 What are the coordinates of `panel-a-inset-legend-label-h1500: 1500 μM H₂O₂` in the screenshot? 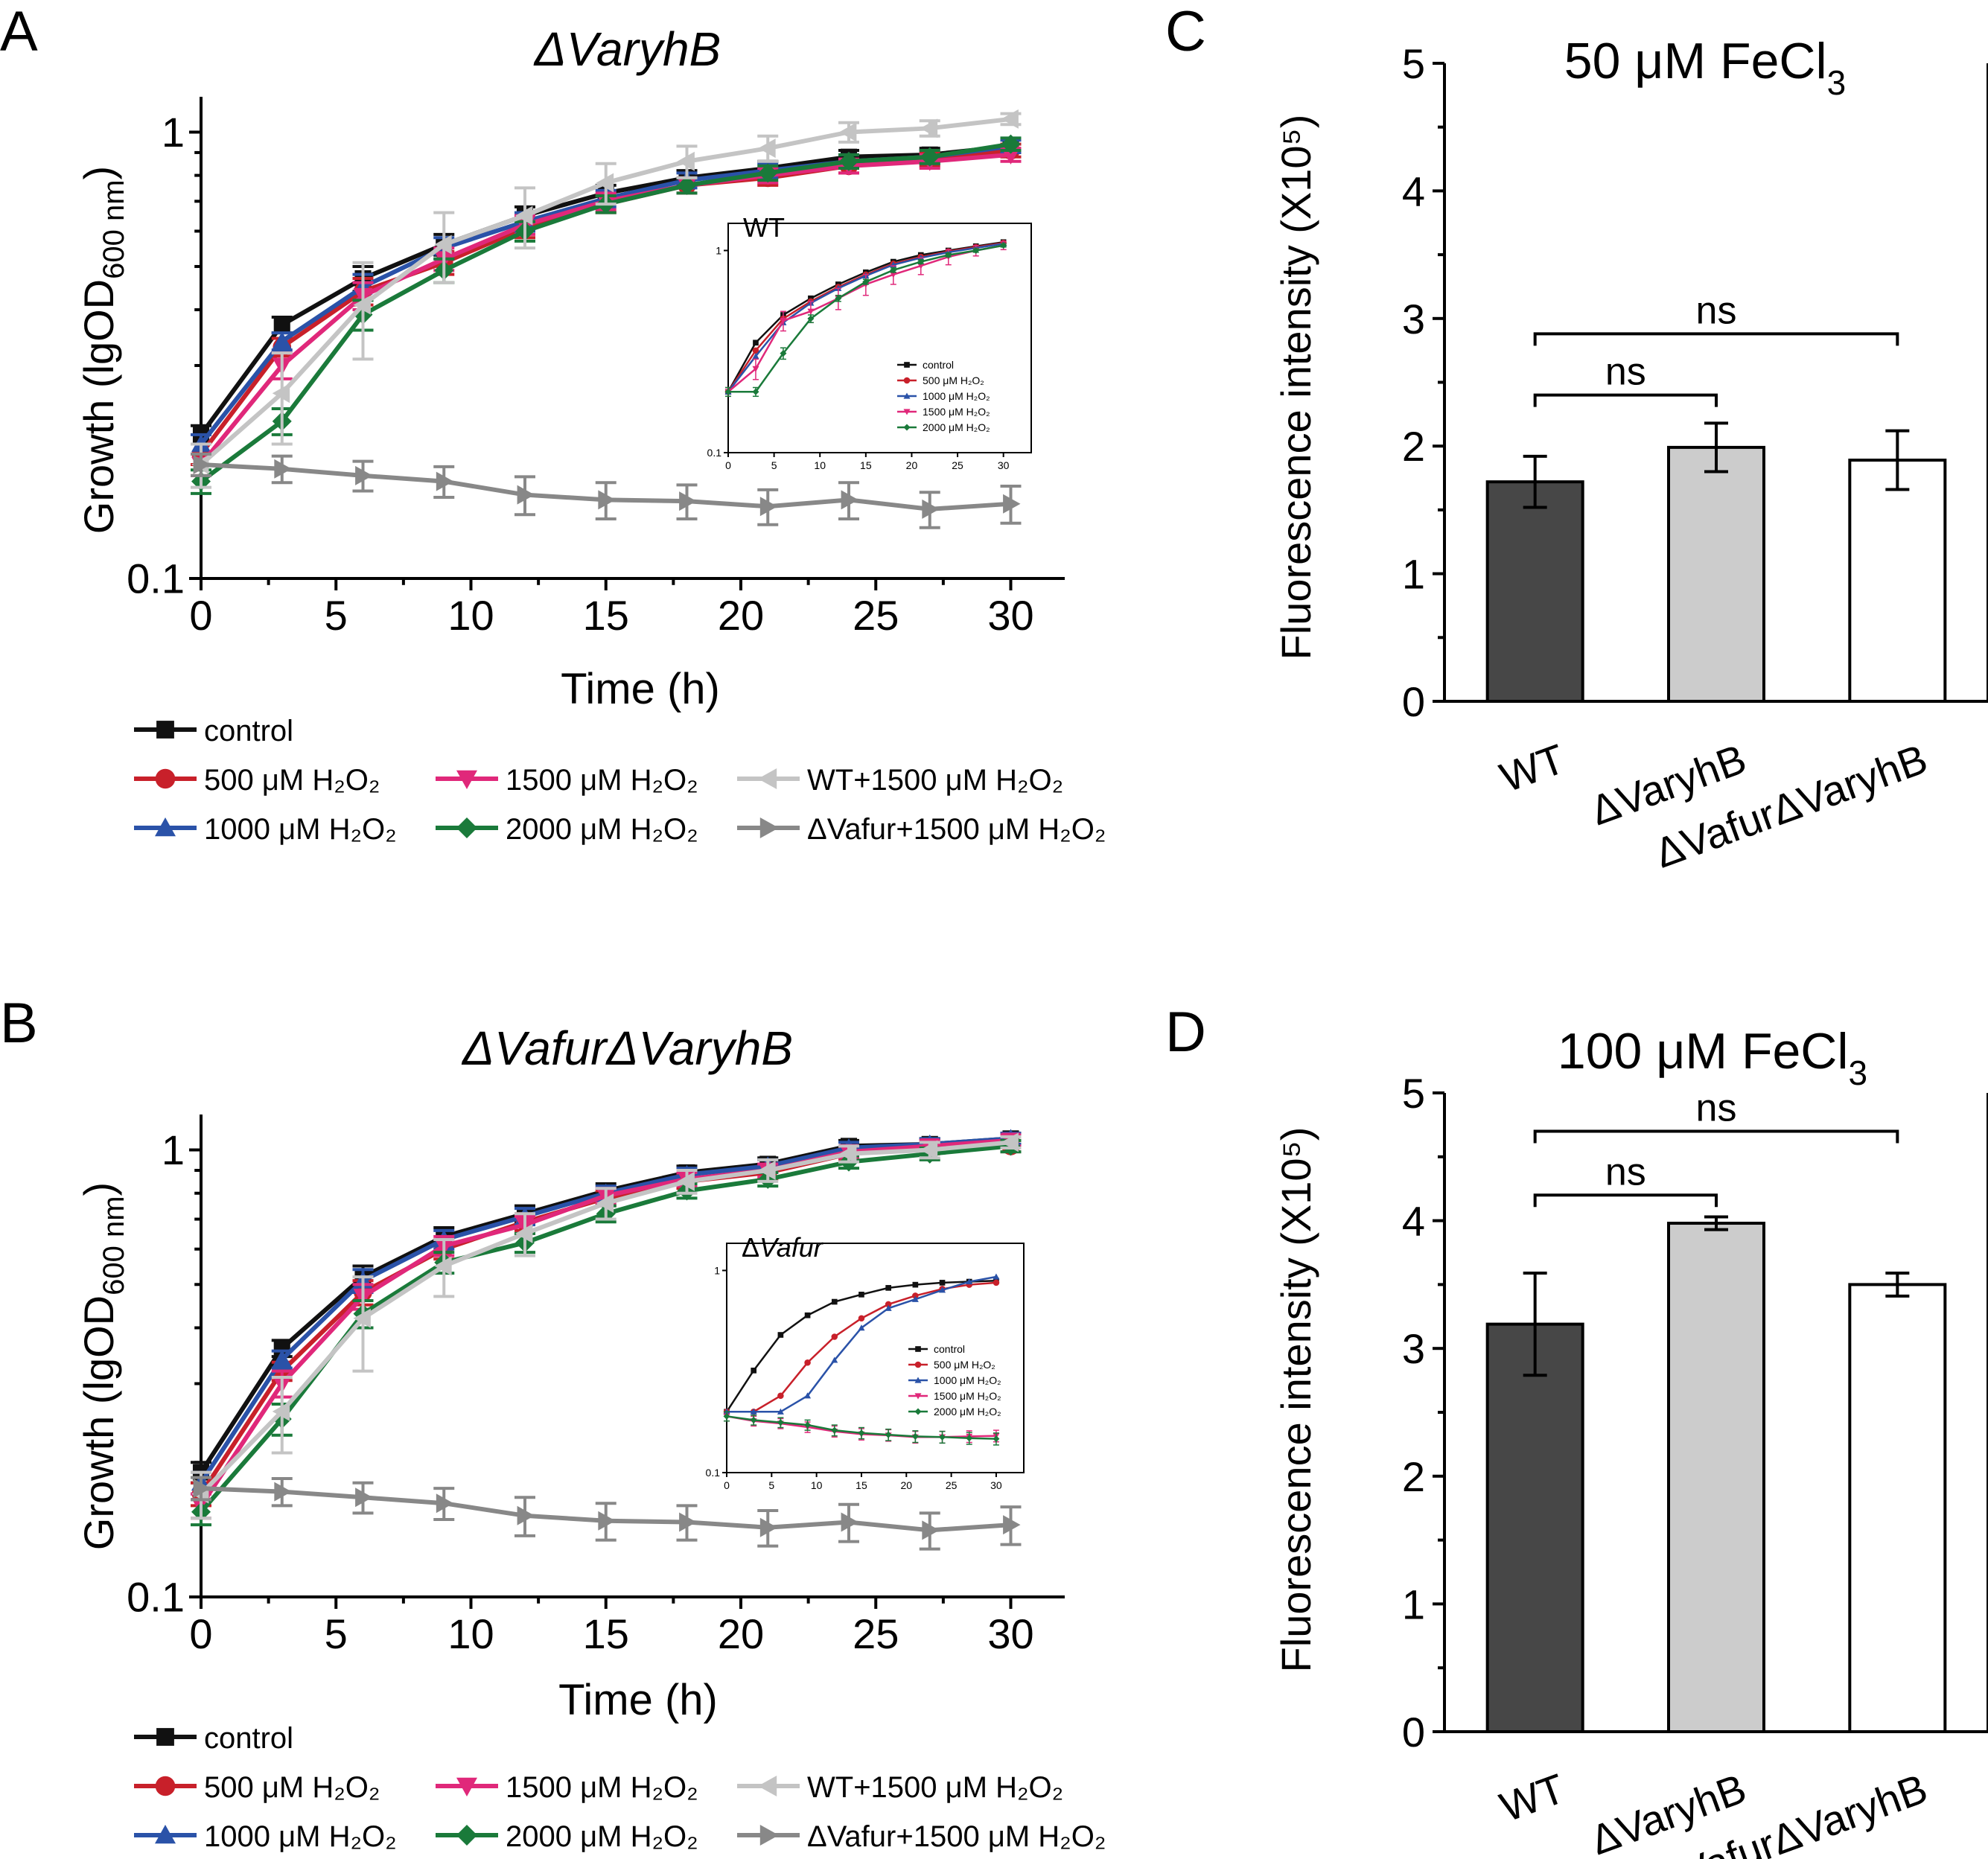 It's located at (957, 412).